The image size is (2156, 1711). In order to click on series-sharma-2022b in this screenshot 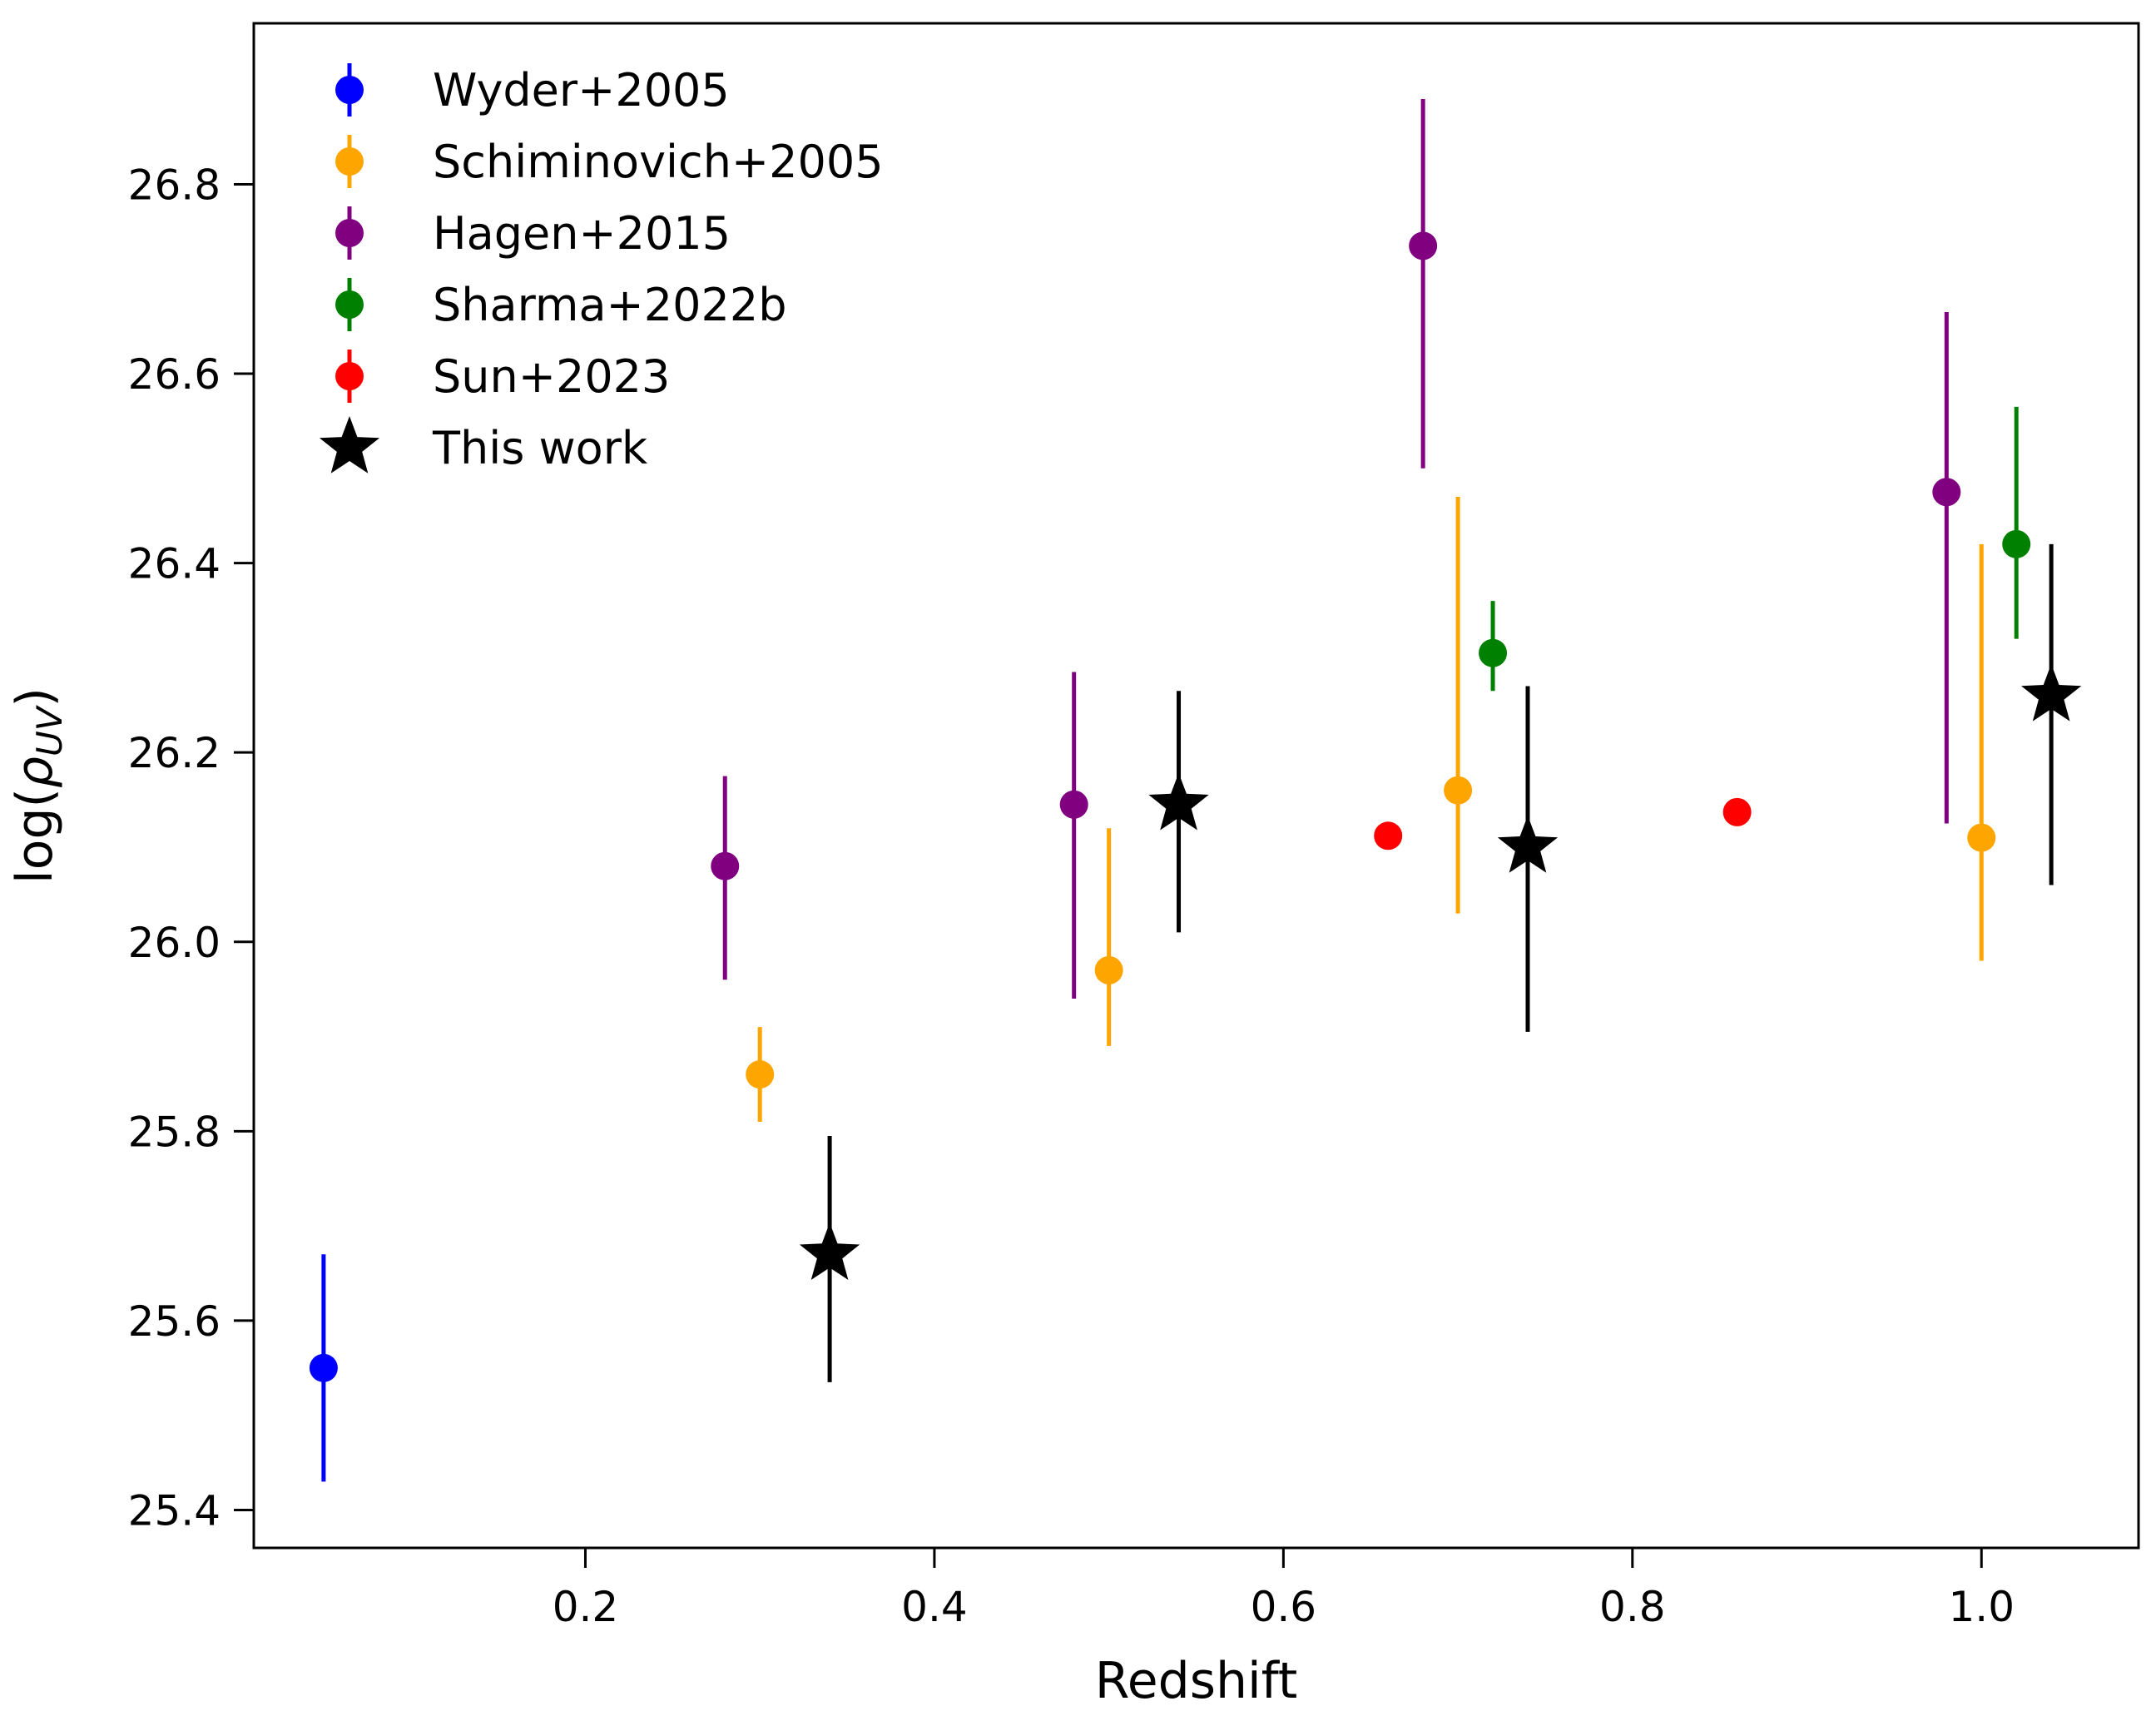, I will do `click(1755, 549)`.